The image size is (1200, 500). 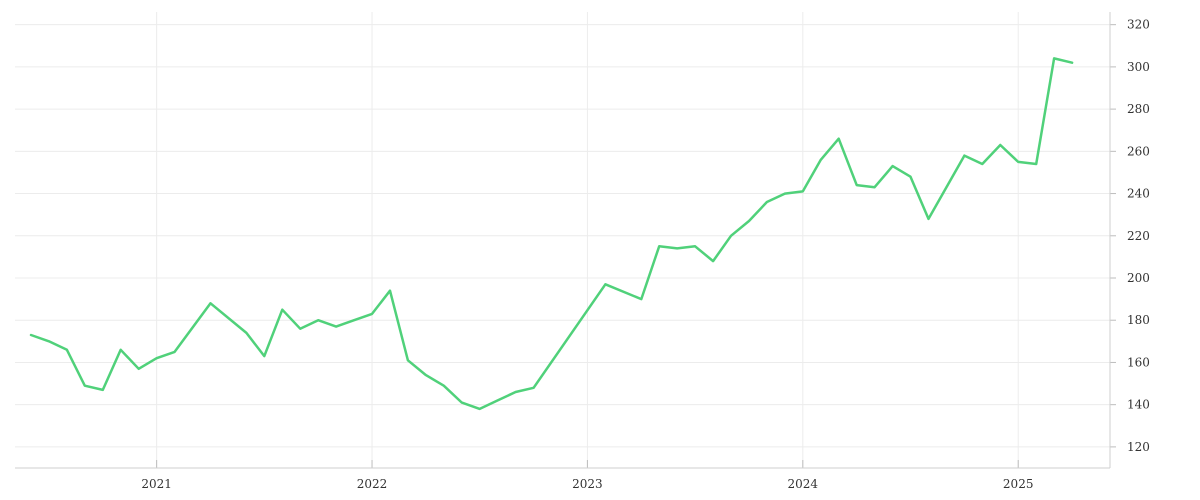 What do you see at coordinates (1138, 151) in the screenshot?
I see `y-tick-label: 260` at bounding box center [1138, 151].